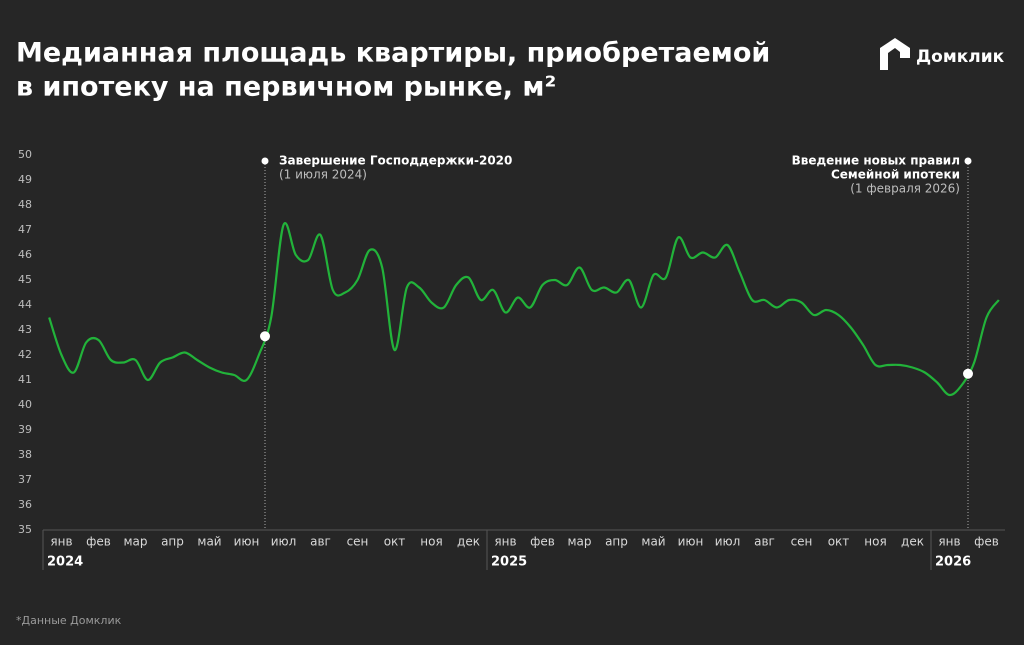 The width and height of the screenshot is (1024, 645). Describe the element at coordinates (876, 161) in the screenshot. I see `annotation-title: Введение новых правил` at that location.